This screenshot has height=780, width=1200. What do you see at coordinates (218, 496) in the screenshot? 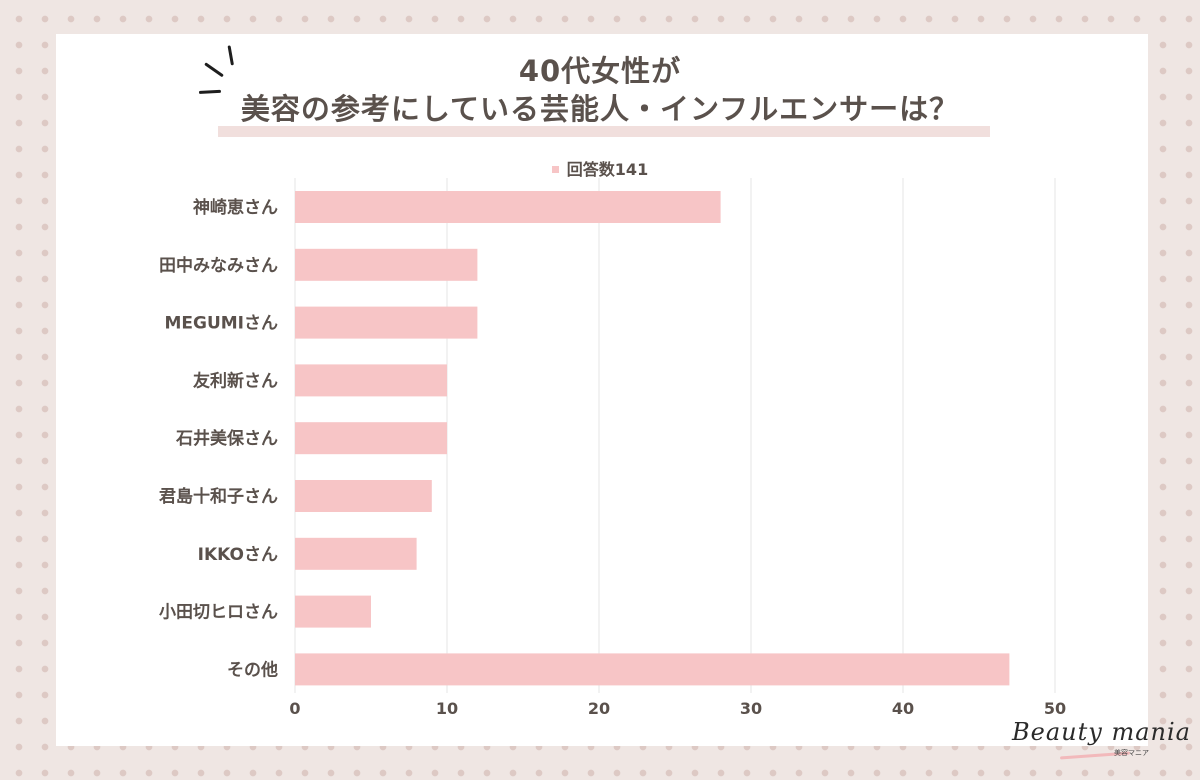
I see `category-label: 君島十和子さん` at bounding box center [218, 496].